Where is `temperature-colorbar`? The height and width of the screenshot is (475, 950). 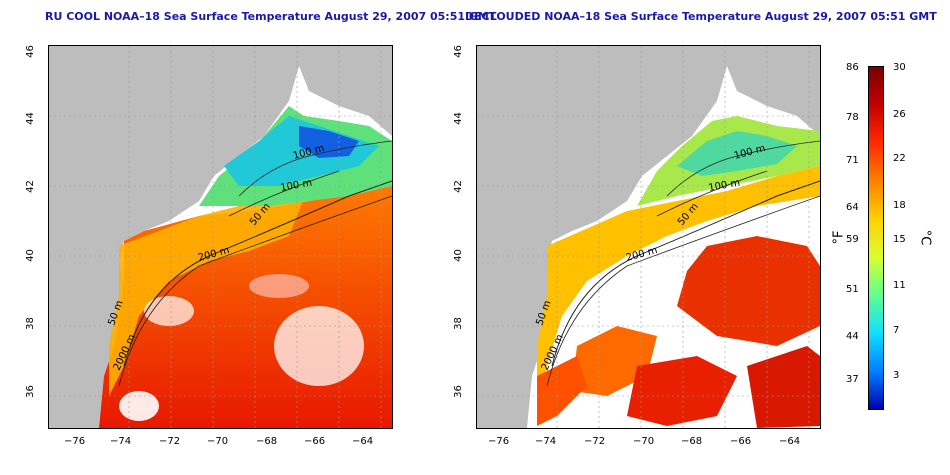 temperature-colorbar is located at coordinates (876, 238).